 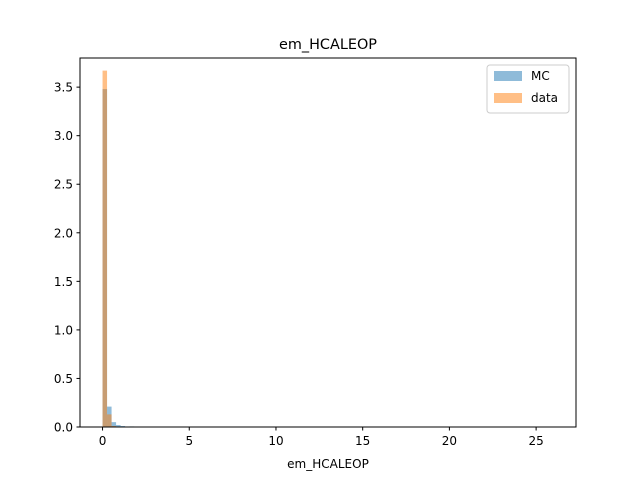 I want to click on x-tick-label: 5, so click(x=189, y=441).